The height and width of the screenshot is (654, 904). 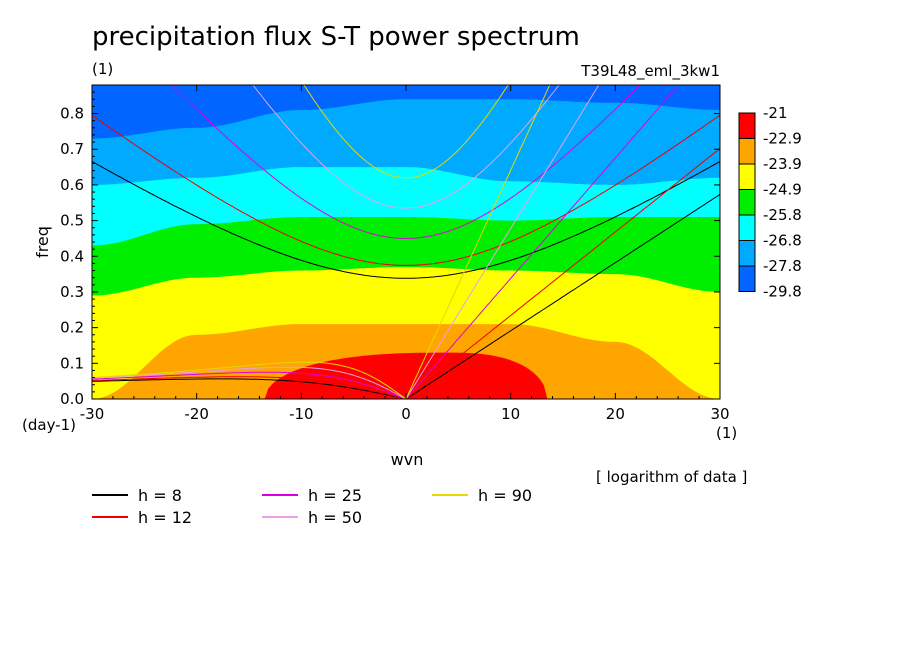 I want to click on y-tick-label: 0.0, so click(x=72, y=399).